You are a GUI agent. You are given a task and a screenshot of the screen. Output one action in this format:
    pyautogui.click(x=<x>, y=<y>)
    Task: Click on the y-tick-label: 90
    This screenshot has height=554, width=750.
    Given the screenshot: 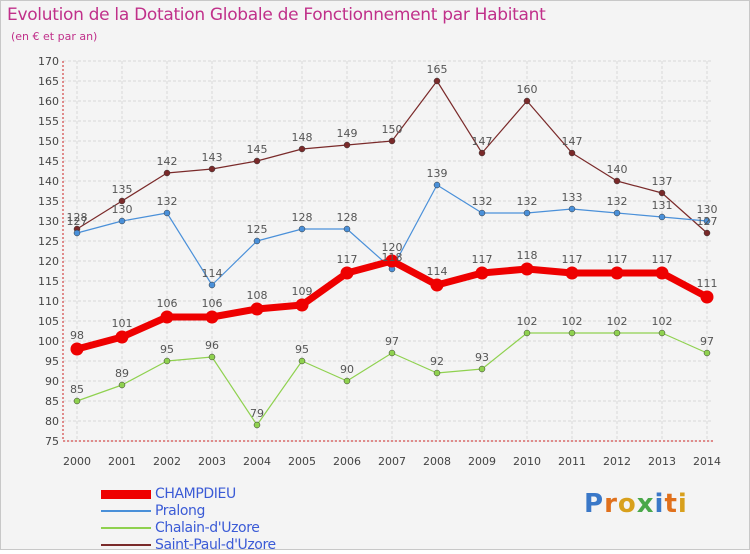 What is the action you would take?
    pyautogui.click(x=52, y=381)
    